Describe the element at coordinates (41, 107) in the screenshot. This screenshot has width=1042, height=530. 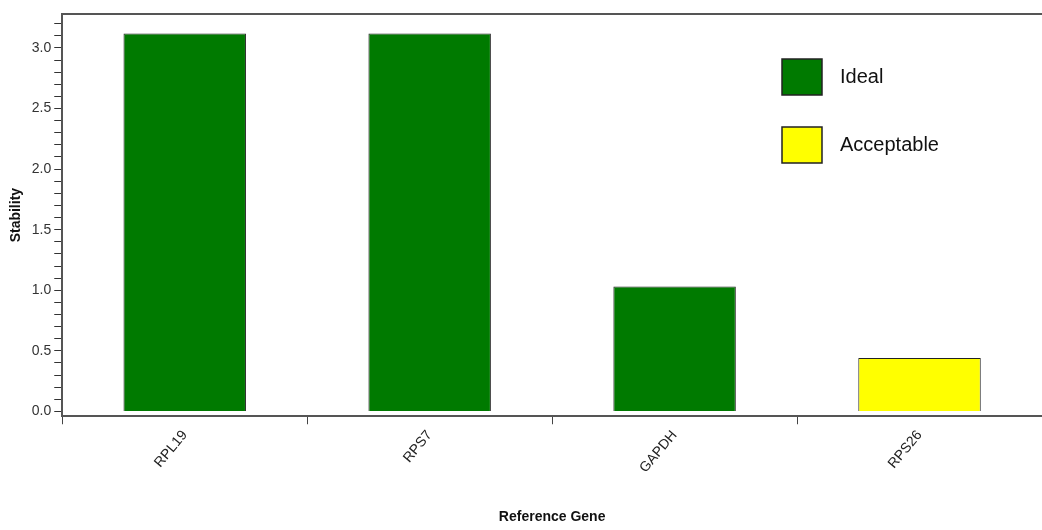
I see `y-tick-label: 2.5` at that location.